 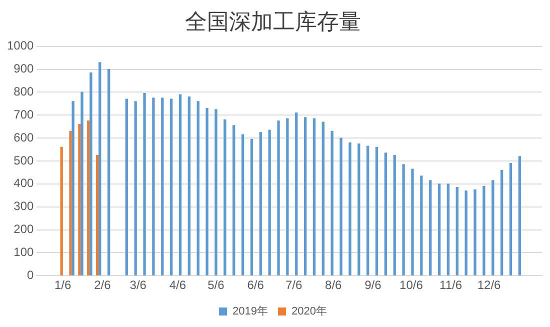 I want to click on chart-title: 全国深加工库存量, so click(x=273, y=22).